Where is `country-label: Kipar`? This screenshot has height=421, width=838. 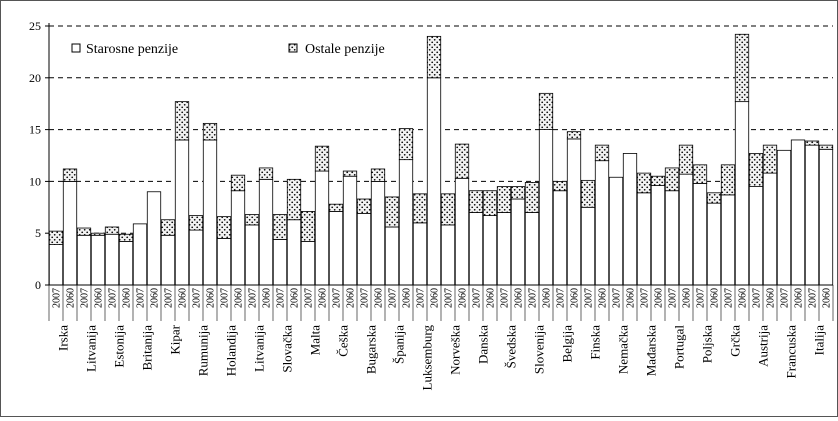 country-label: Kipar is located at coordinates (175, 339).